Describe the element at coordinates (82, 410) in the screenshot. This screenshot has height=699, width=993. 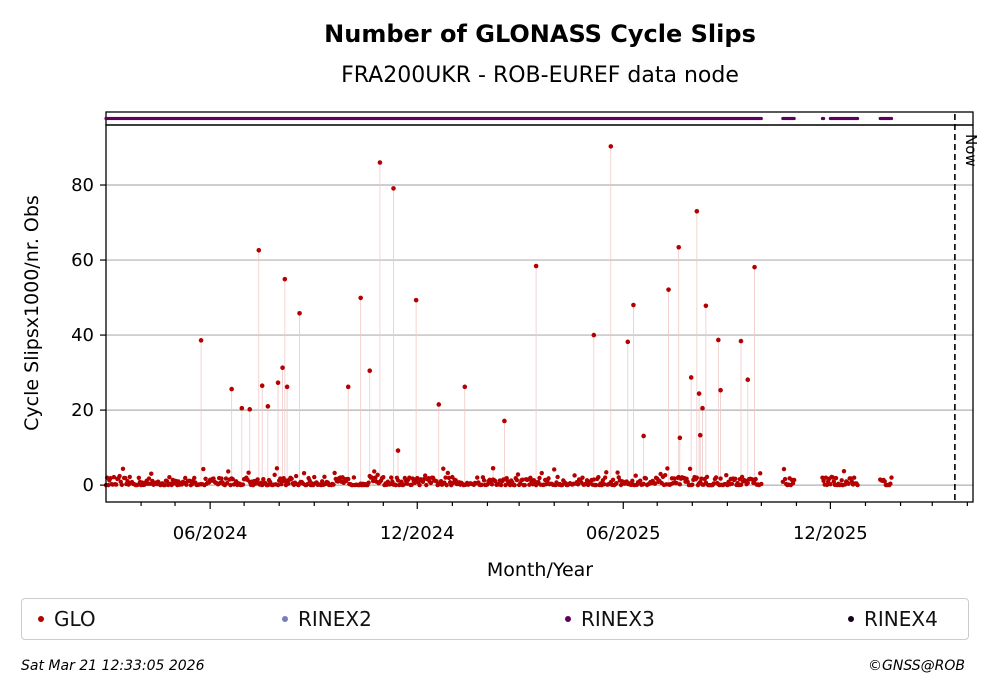
I see `y-tick-label: 20` at that location.